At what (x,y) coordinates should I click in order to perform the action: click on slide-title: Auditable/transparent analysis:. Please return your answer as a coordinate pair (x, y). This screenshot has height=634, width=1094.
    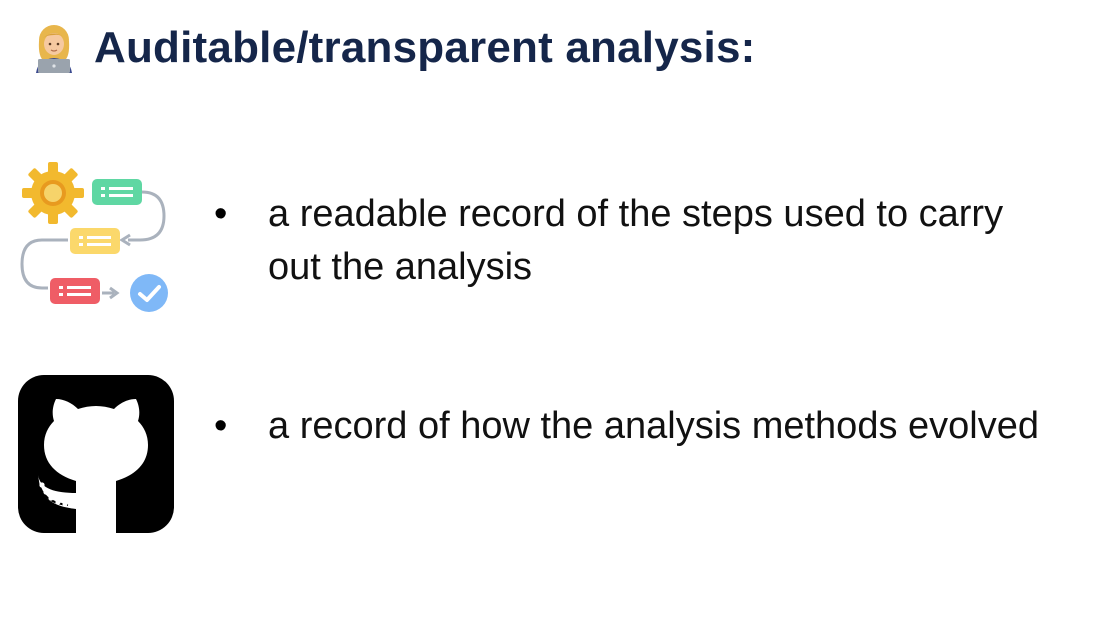
    Looking at the image, I should click on (425, 47).